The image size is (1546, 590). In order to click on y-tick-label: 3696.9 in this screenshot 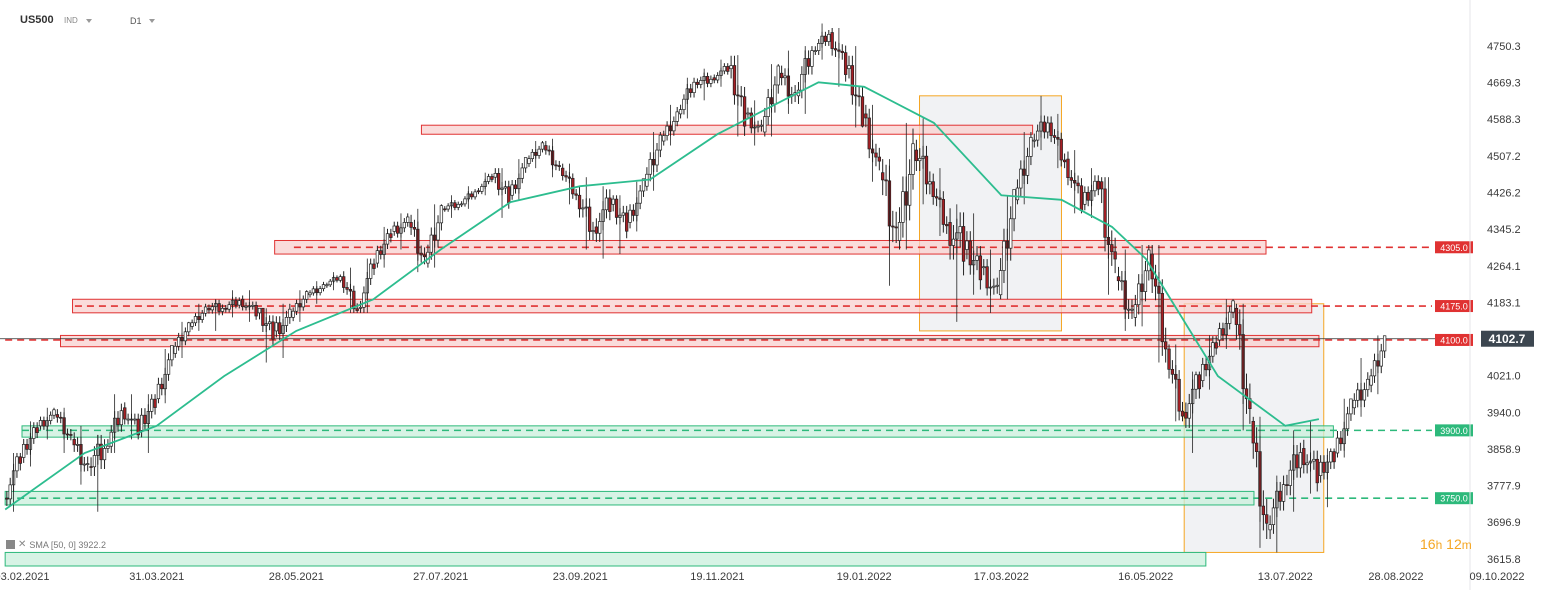, I will do `click(1504, 523)`.